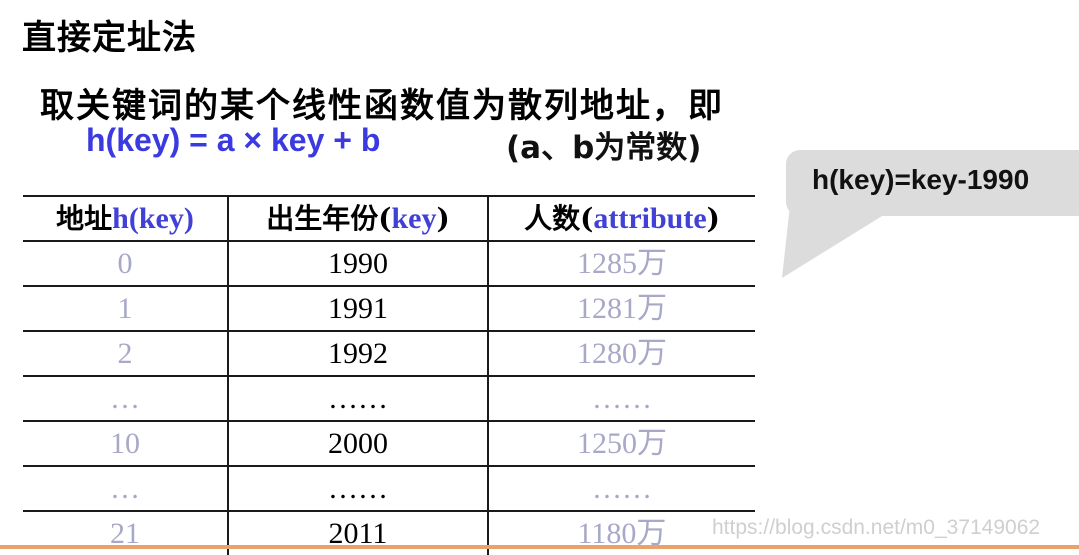  I want to click on header-year-suffix: ), so click(443, 218).